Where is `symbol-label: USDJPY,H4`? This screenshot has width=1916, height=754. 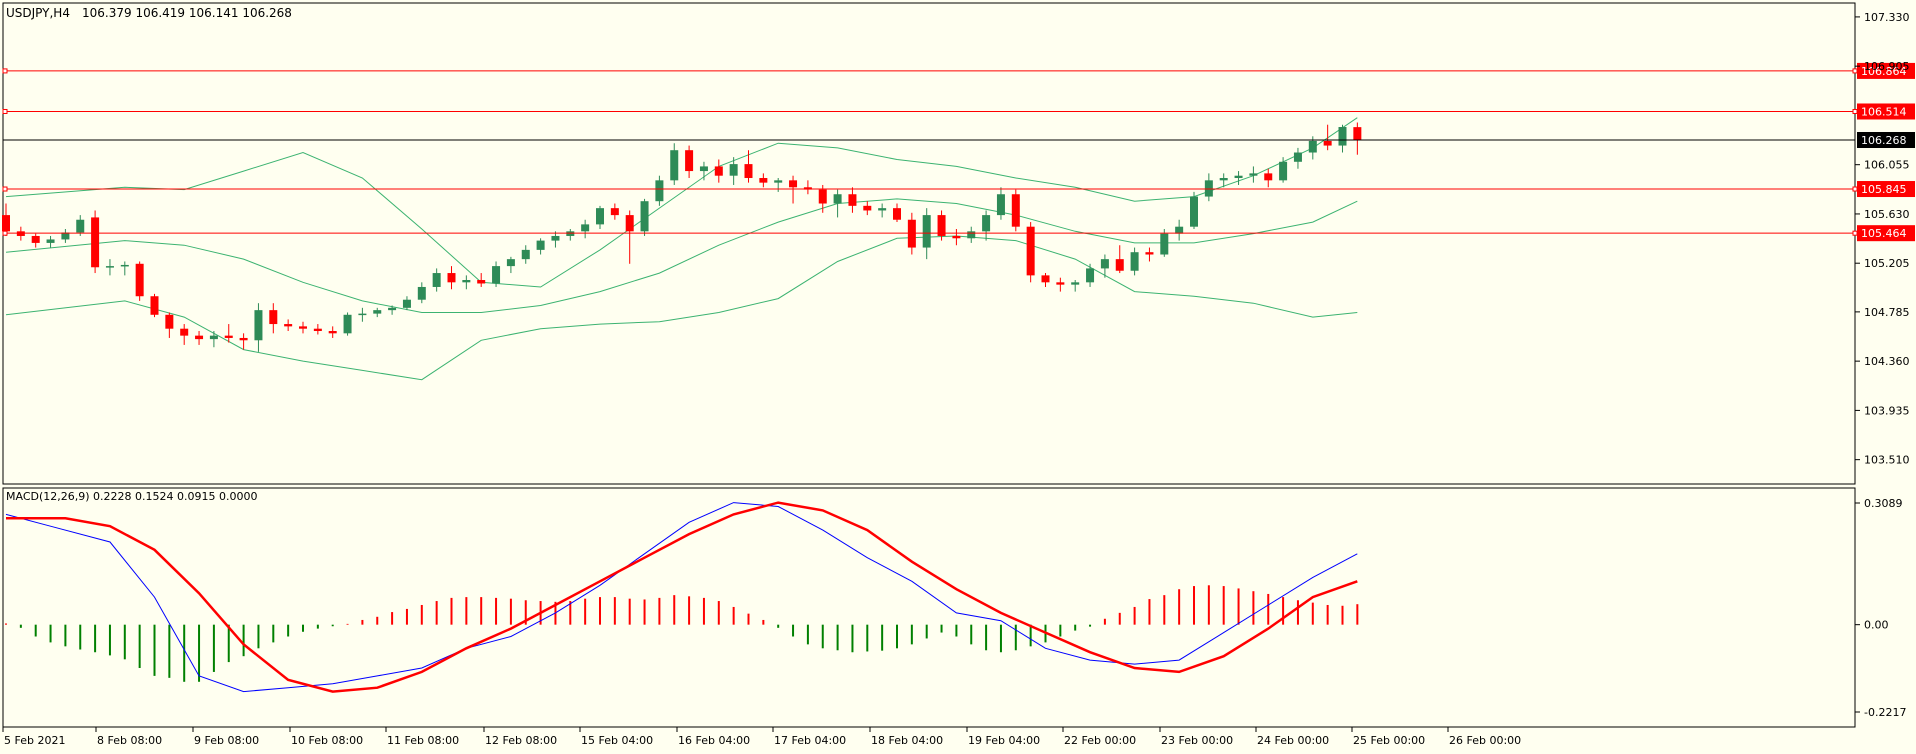
symbol-label: USDJPY,H4 is located at coordinates (38, 13).